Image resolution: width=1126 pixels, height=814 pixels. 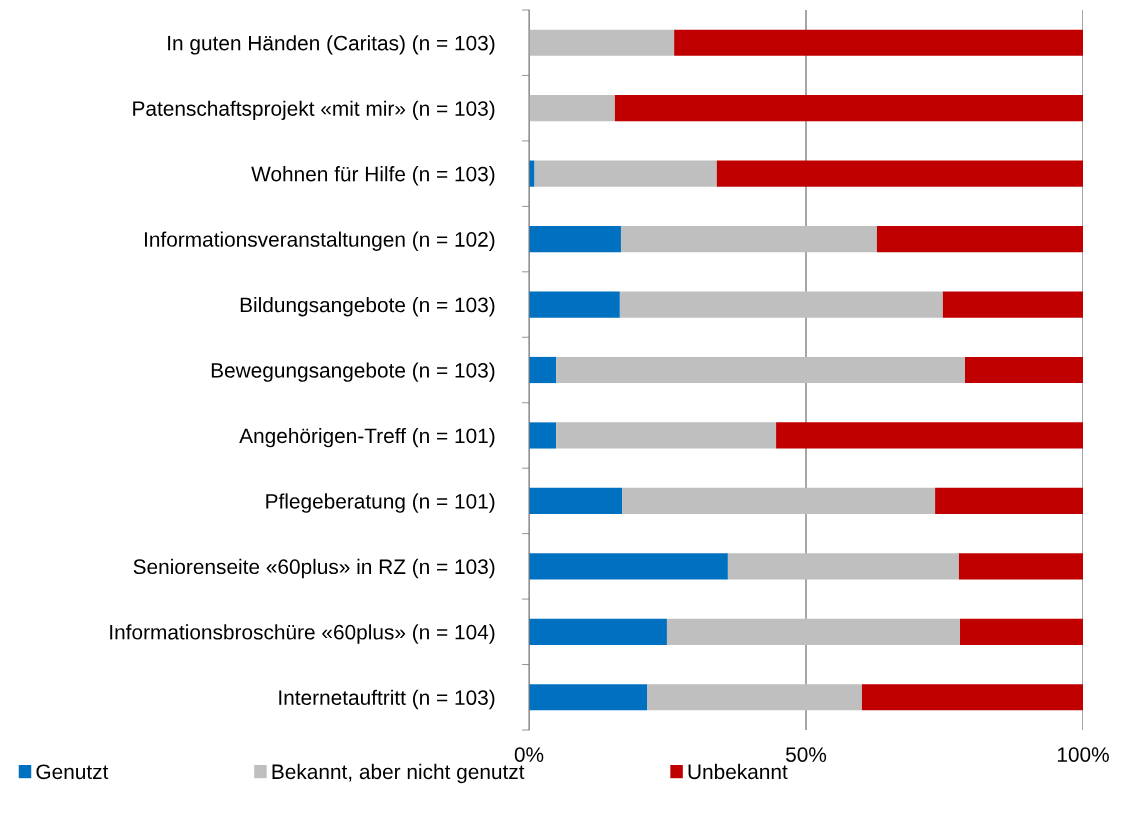 I want to click on x-tick-label: 100%, so click(x=1083, y=754).